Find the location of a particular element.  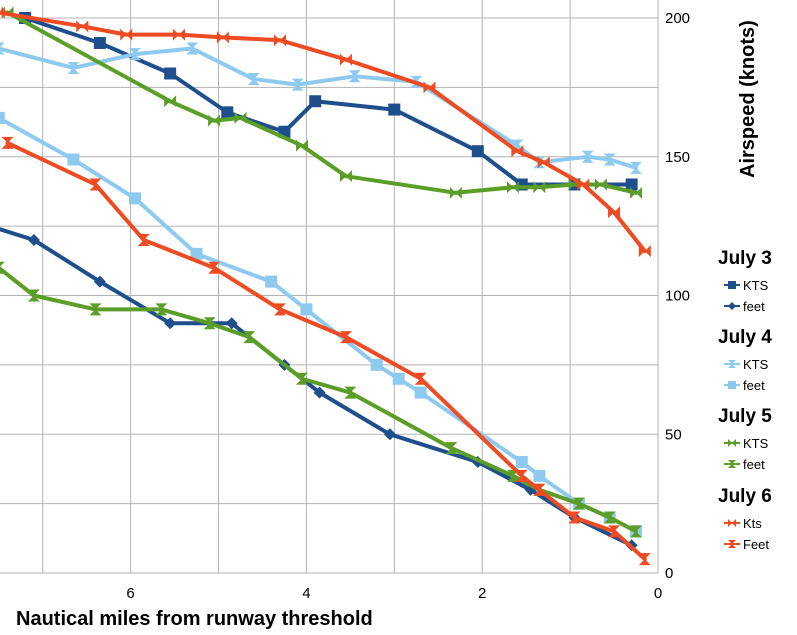

y-tick-label: 100 is located at coordinates (677, 296).